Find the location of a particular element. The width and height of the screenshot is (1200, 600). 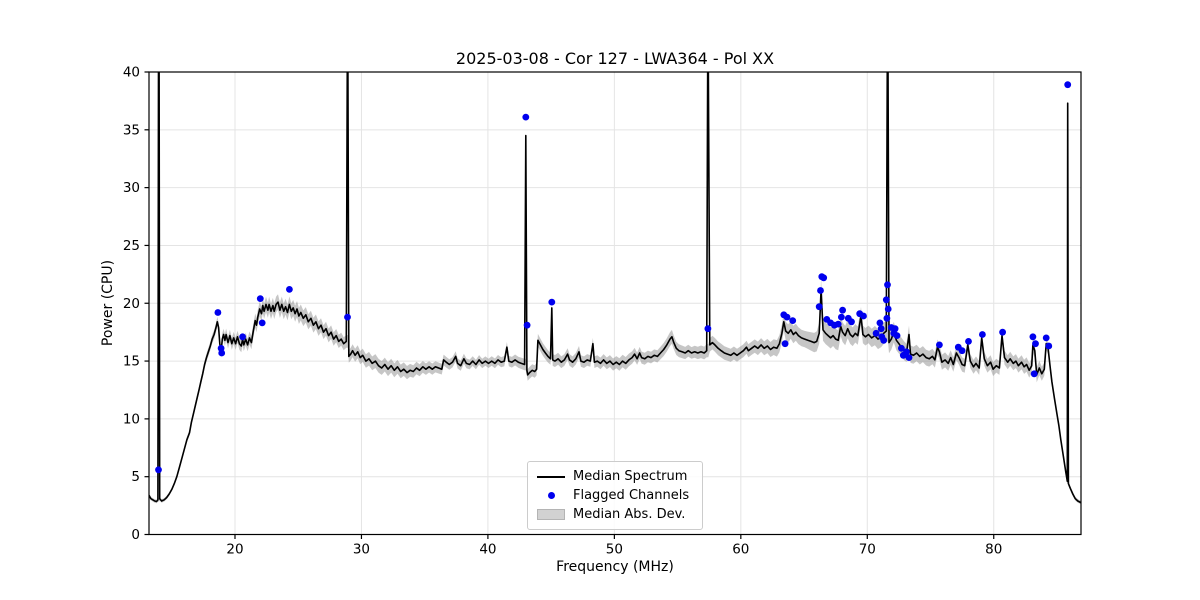

x-tick-label: 80 is located at coordinates (993, 550).